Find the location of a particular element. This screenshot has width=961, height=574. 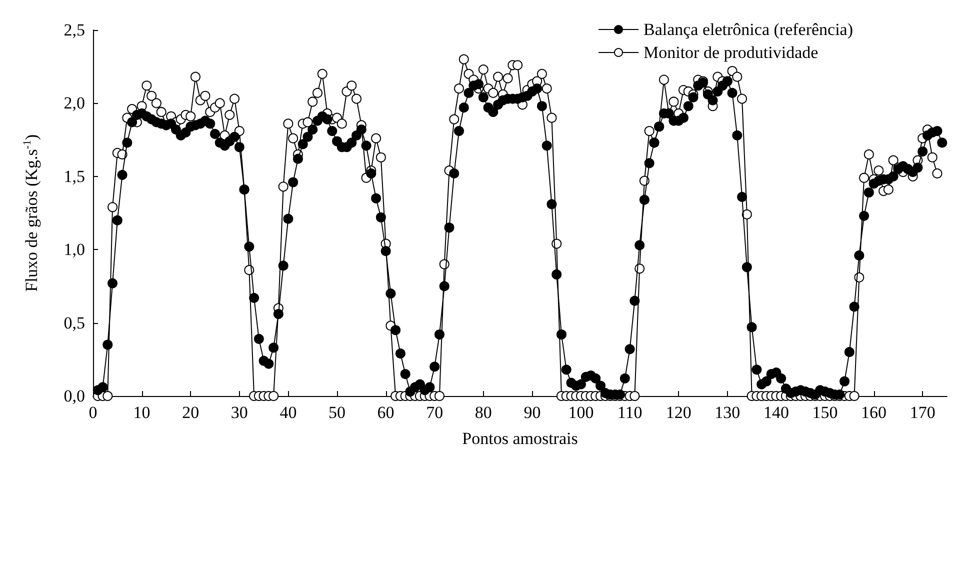

y-tick-label: 0,0 is located at coordinates (74, 396).